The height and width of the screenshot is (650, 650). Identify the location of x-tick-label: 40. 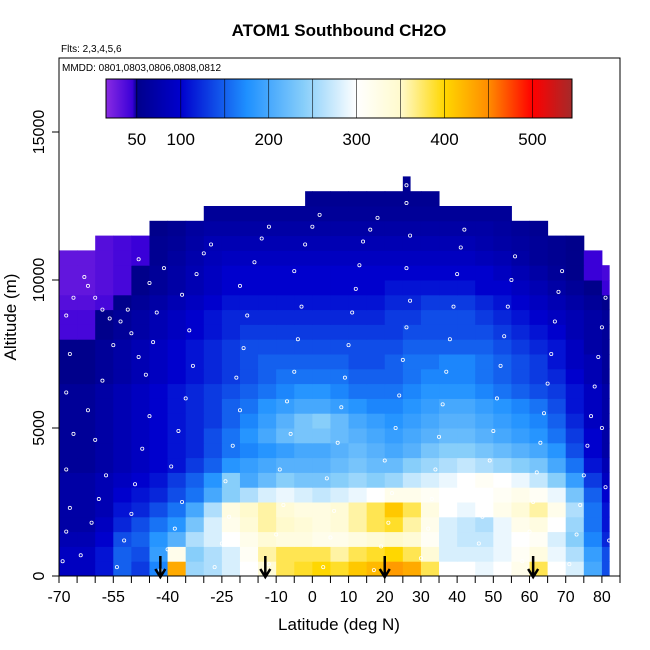
(457, 597).